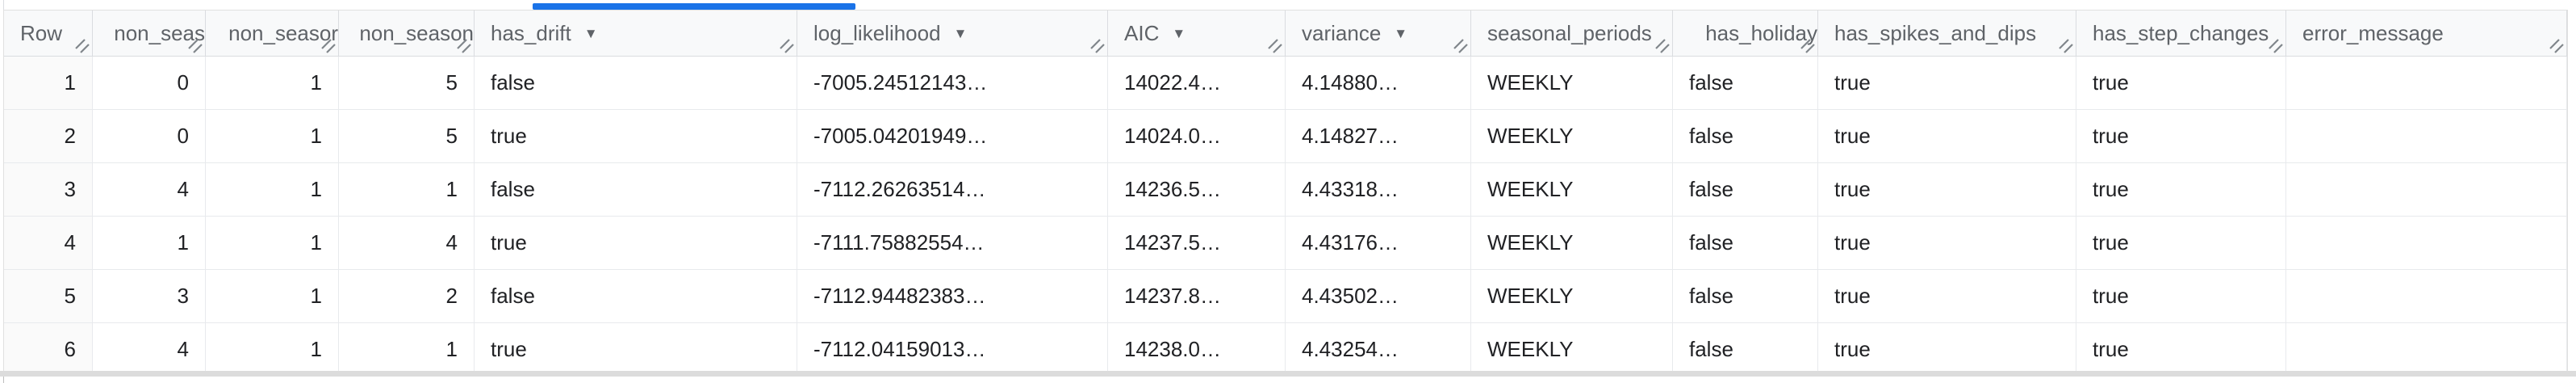 The image size is (2576, 383). Describe the element at coordinates (3, 5) in the screenshot. I see `left-edge-divider-top` at that location.